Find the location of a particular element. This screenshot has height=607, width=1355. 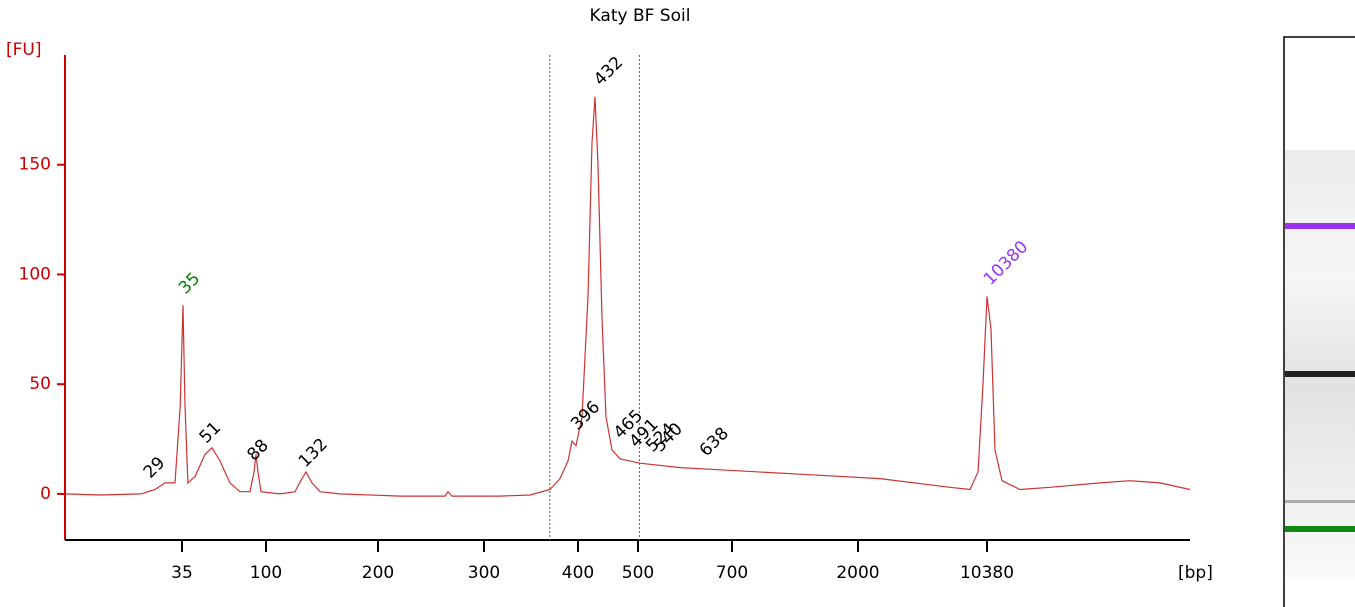

peak-label: 396 is located at coordinates (585, 415).